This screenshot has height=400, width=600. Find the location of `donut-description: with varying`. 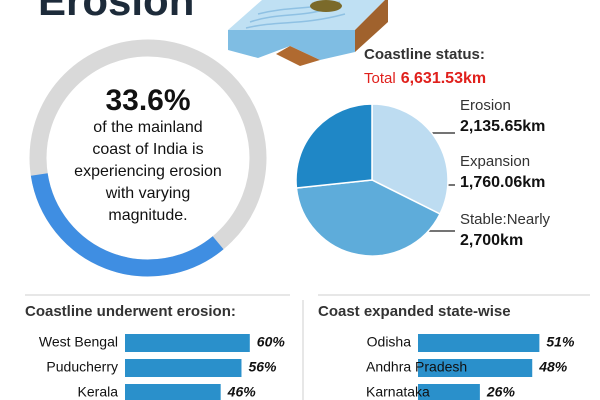

donut-description: with varying is located at coordinates (147, 193).